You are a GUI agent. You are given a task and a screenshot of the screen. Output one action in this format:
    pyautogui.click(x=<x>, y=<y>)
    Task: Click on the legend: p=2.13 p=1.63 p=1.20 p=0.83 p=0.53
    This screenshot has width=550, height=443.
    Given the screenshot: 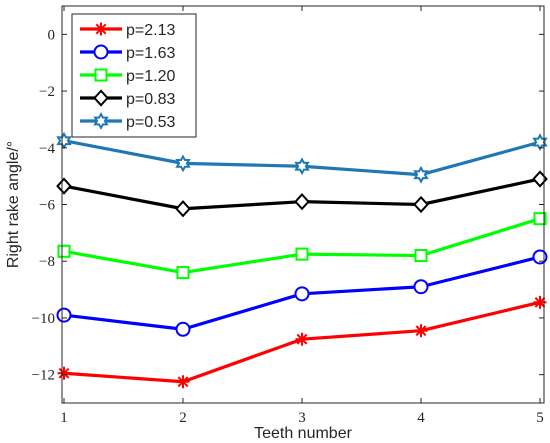 What is the action you would take?
    pyautogui.click(x=134, y=75)
    